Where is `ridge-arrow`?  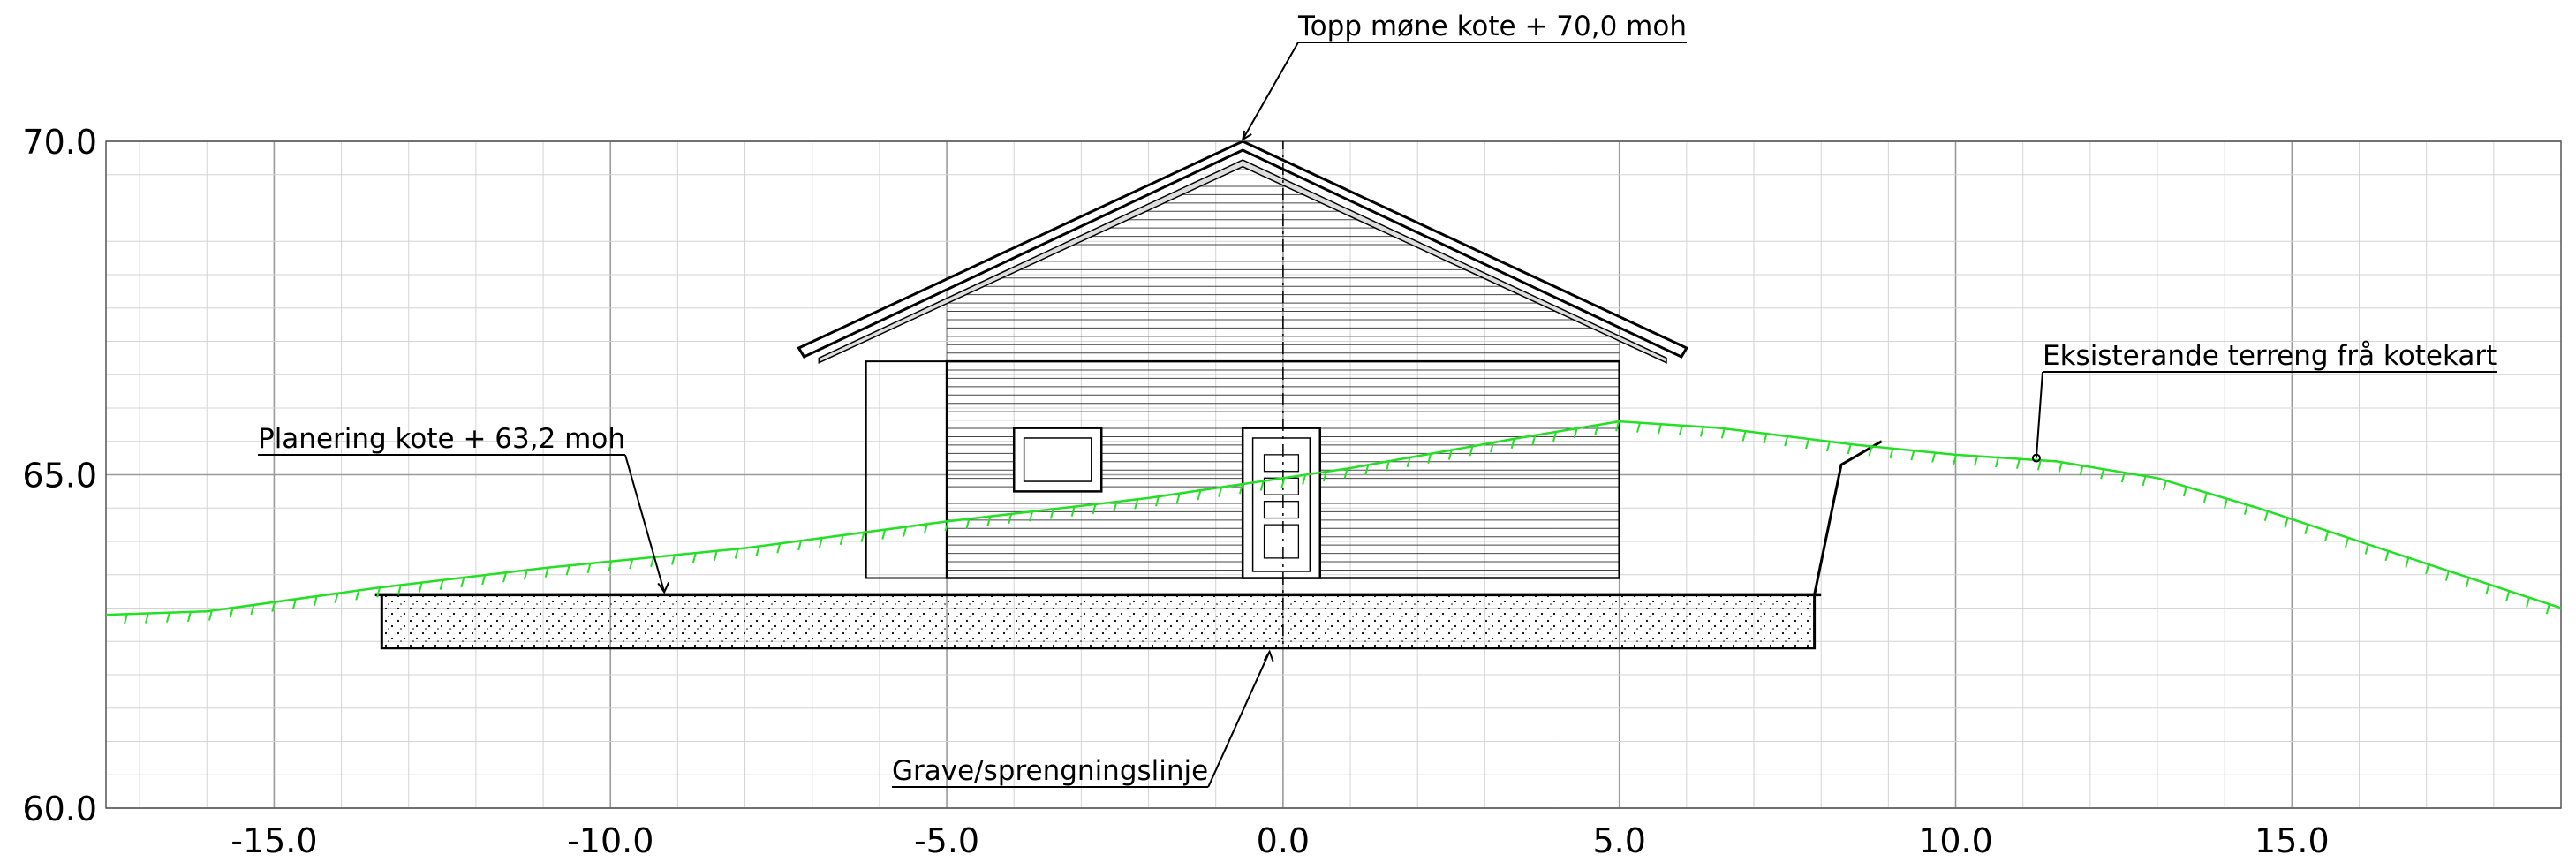
ridge-arrow is located at coordinates (1246, 136).